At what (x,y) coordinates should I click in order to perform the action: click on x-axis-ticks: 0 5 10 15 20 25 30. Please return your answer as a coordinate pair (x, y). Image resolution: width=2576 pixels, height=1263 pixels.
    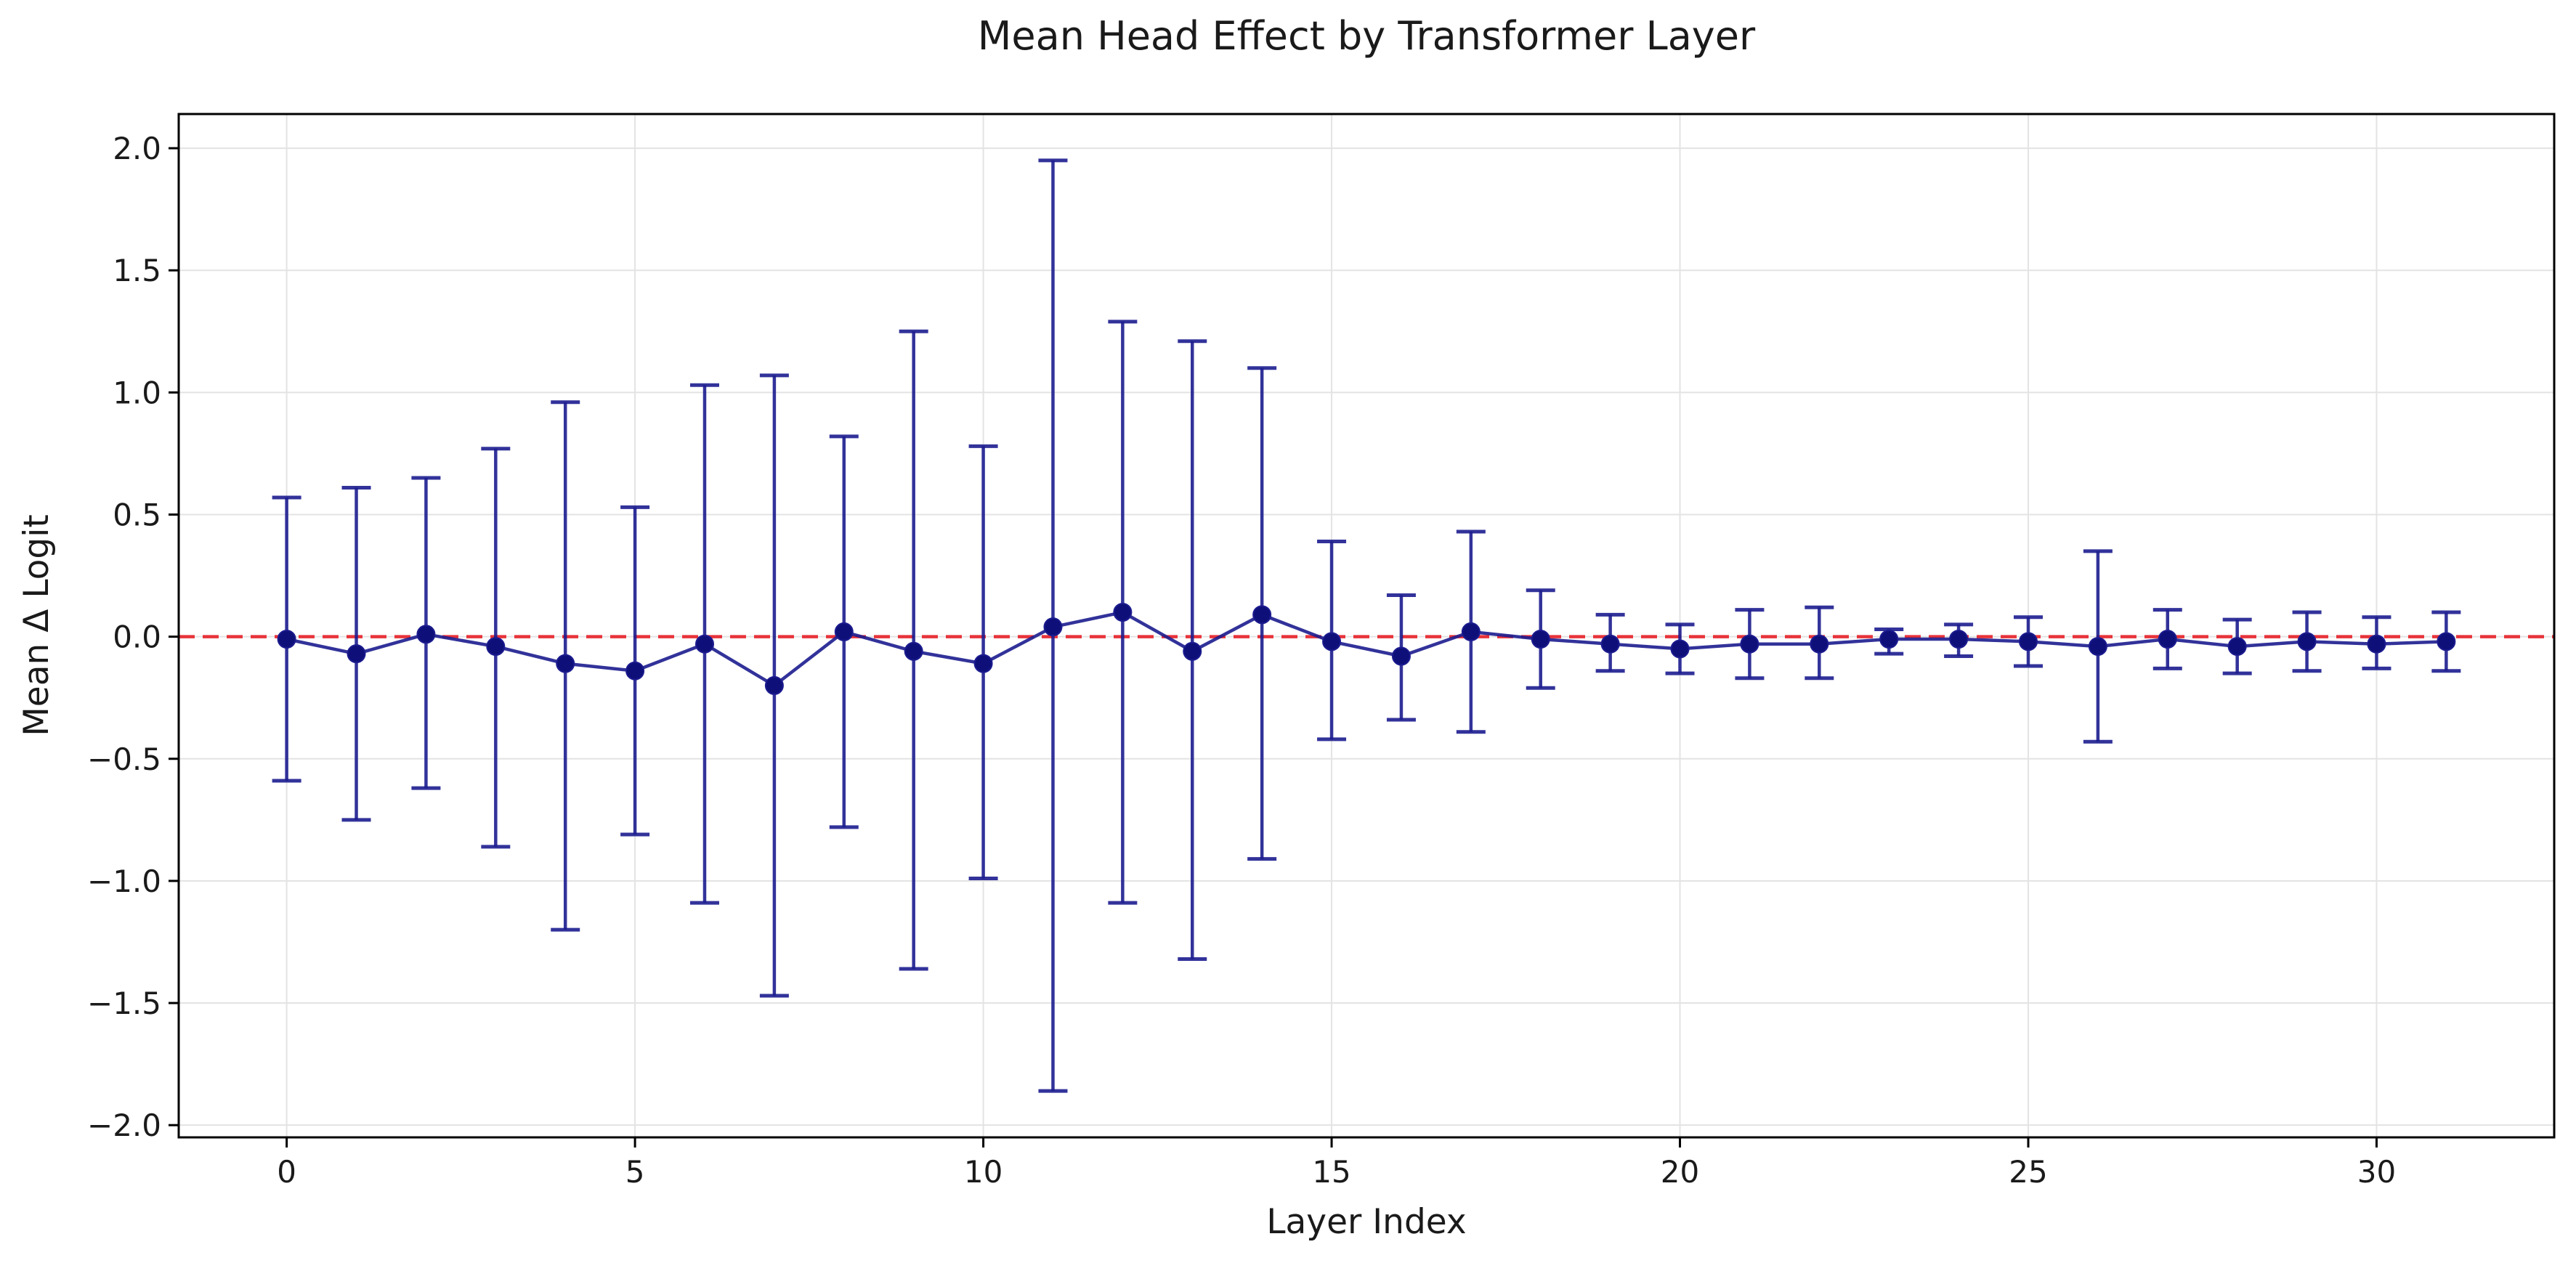
    Looking at the image, I should click on (1336, 1163).